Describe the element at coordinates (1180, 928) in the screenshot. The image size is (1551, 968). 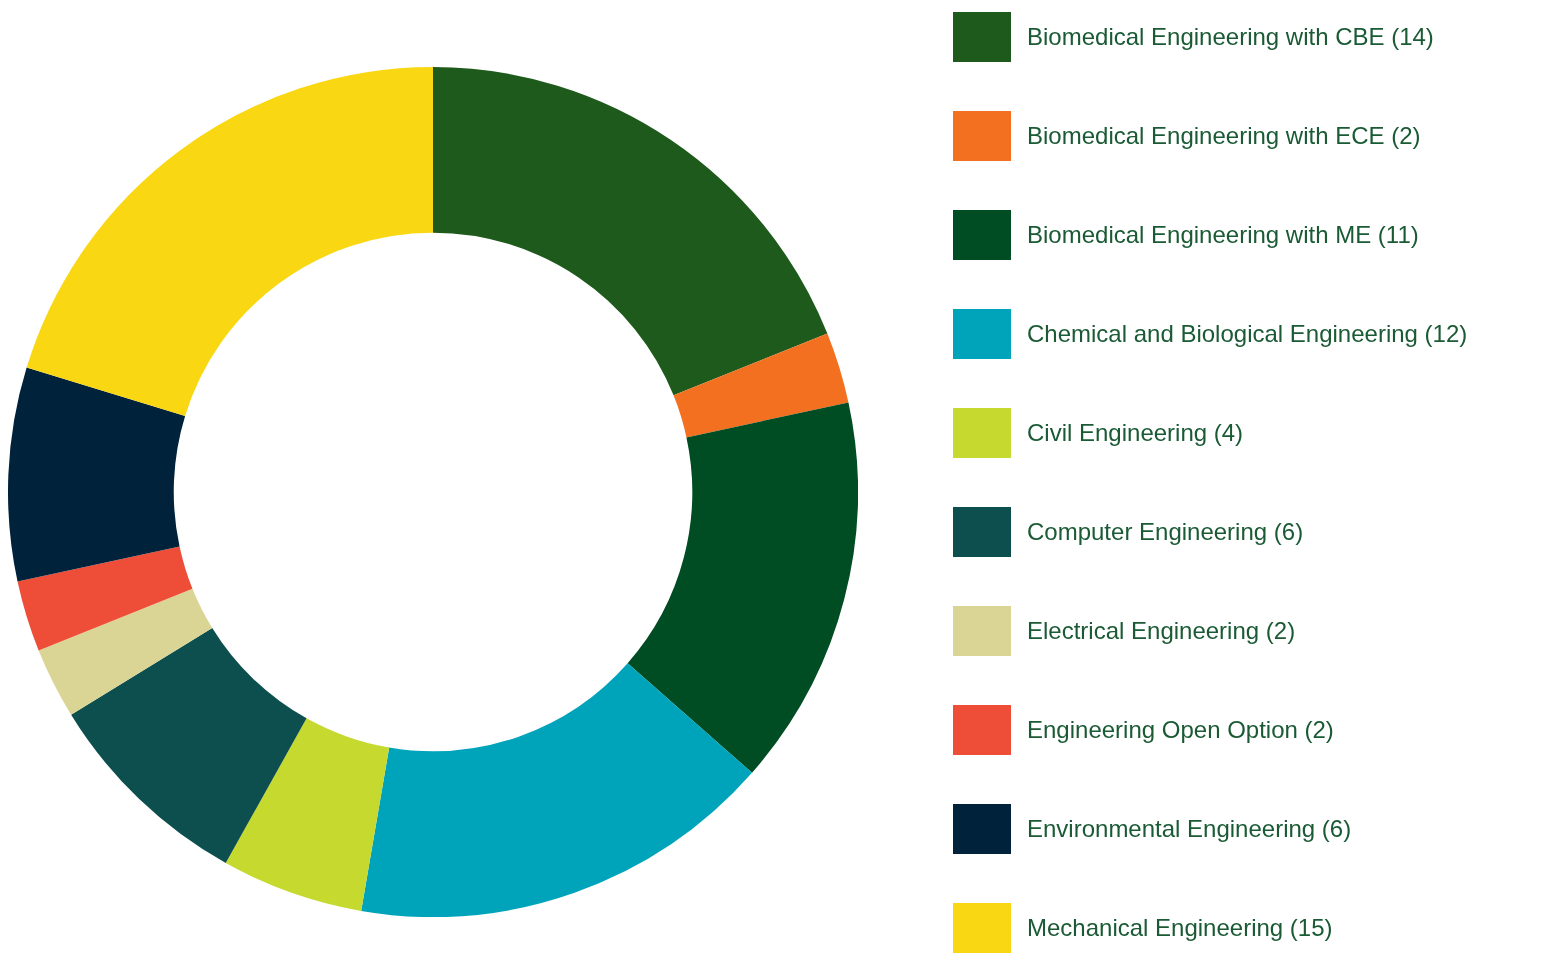
I see `legend-label: Mechanical Engineering (15)` at that location.